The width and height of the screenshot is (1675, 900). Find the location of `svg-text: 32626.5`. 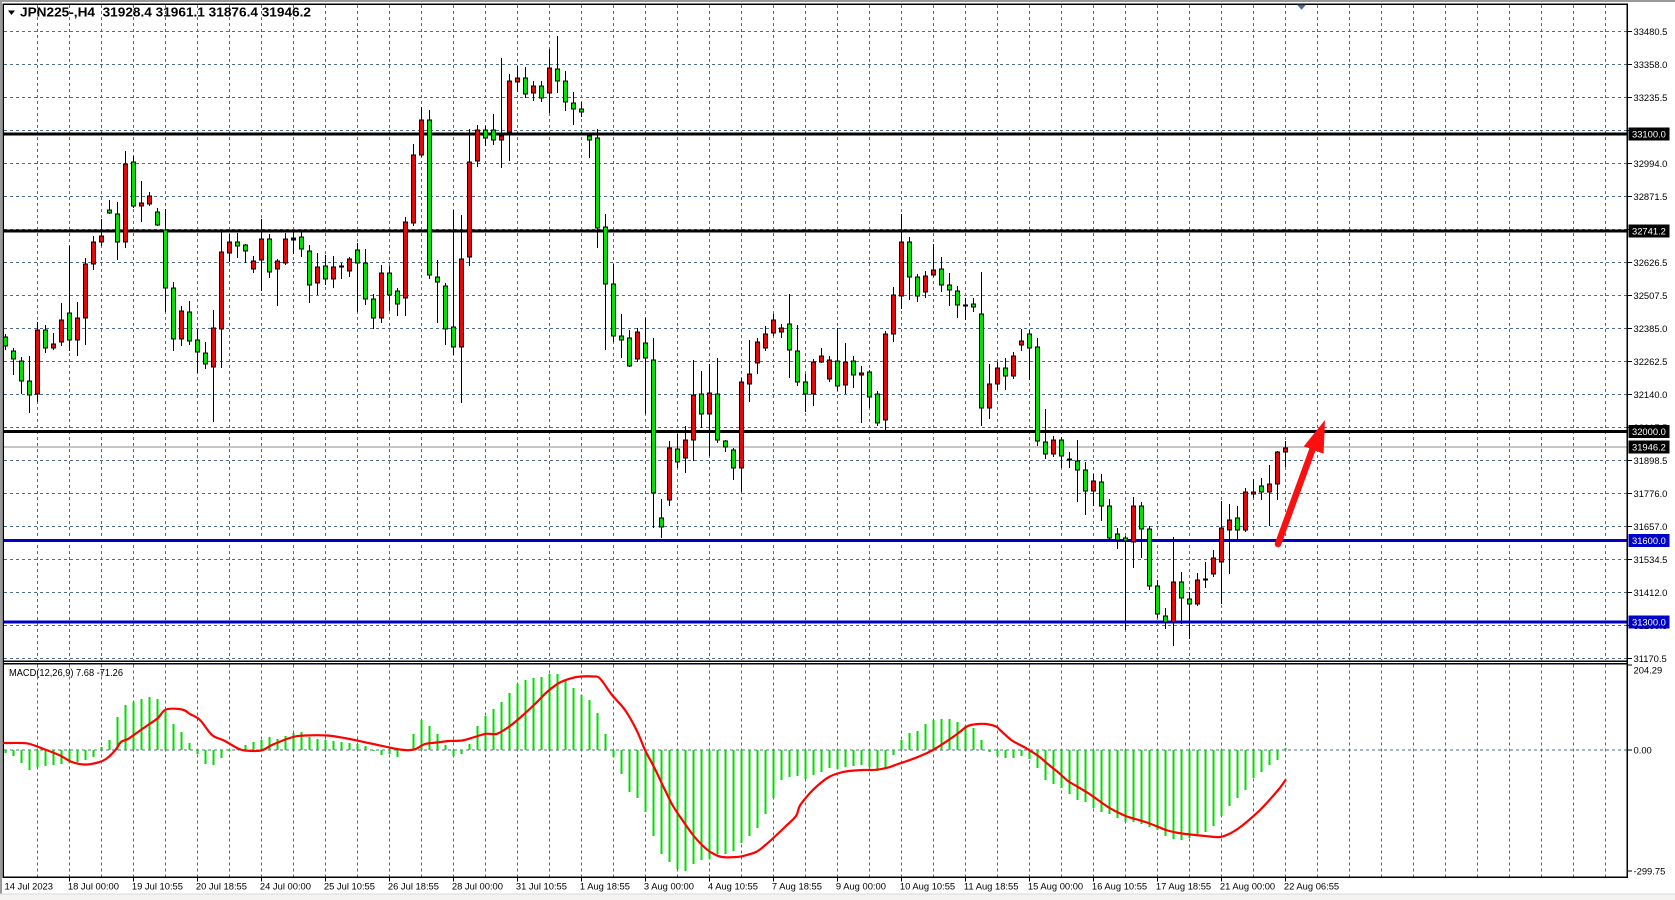

svg-text: 32626.5 is located at coordinates (1651, 262).